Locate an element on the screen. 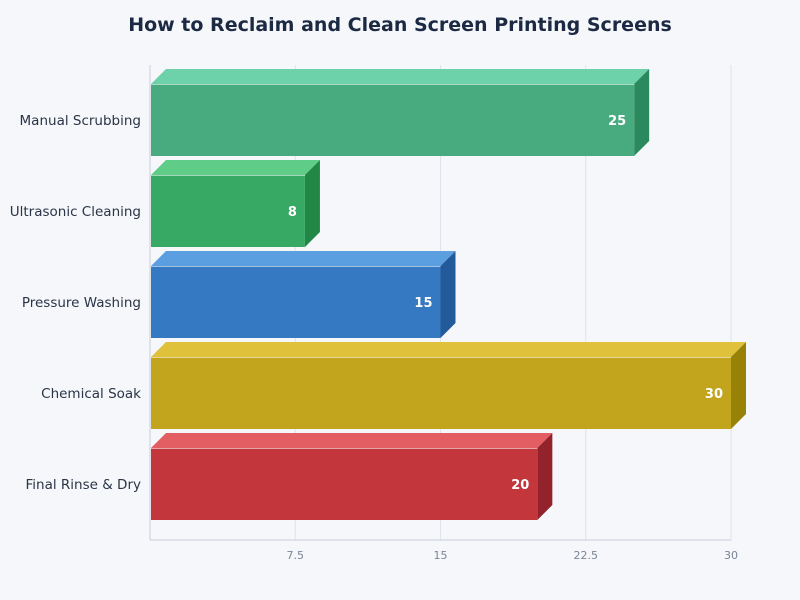 This screenshot has width=800, height=600. category-label: Pressure Washing is located at coordinates (81, 303).